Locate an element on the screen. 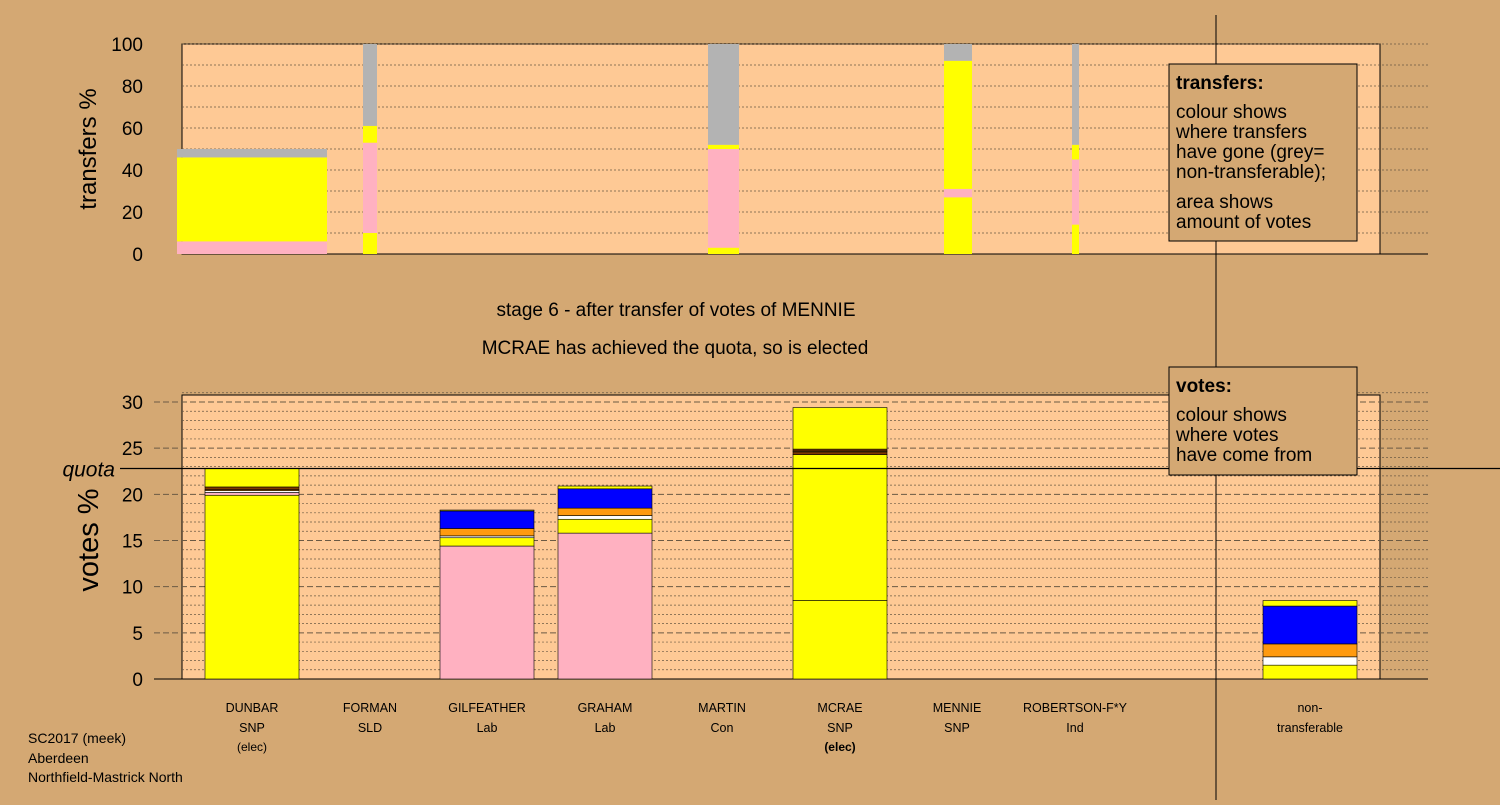  footer-line: SC2017 (meek) is located at coordinates (77, 738).